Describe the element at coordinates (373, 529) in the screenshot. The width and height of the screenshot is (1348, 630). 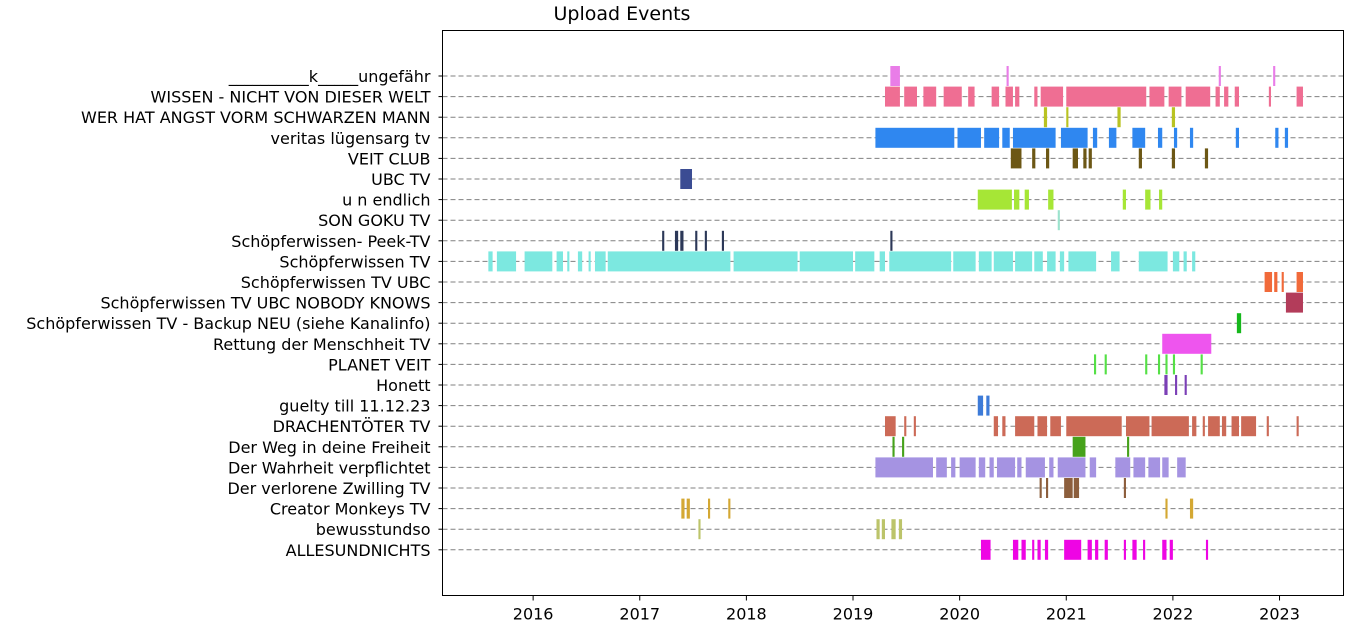
I see `y-tick-label: bewusstundso` at that location.